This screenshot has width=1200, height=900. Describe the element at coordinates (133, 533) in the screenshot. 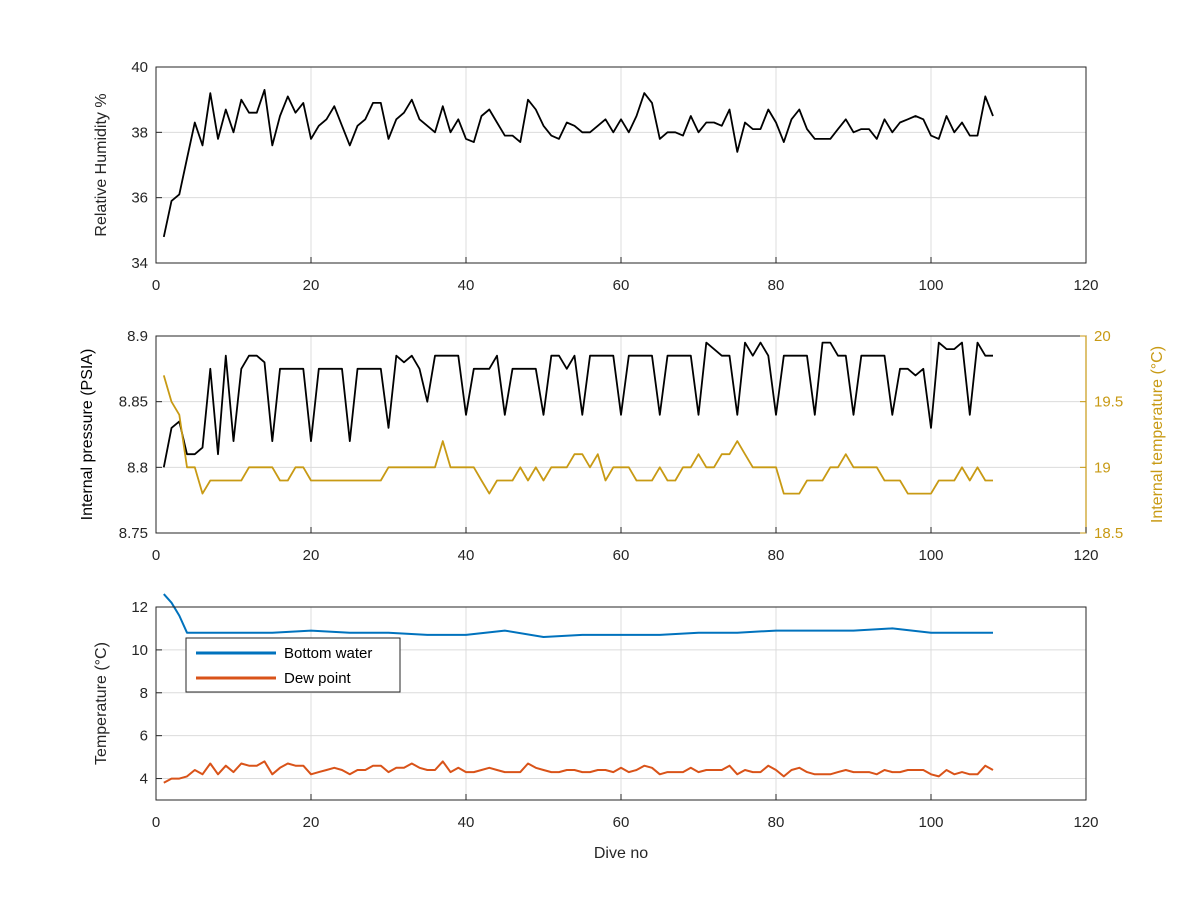

I see `y-tick-label: 8.75` at that location.